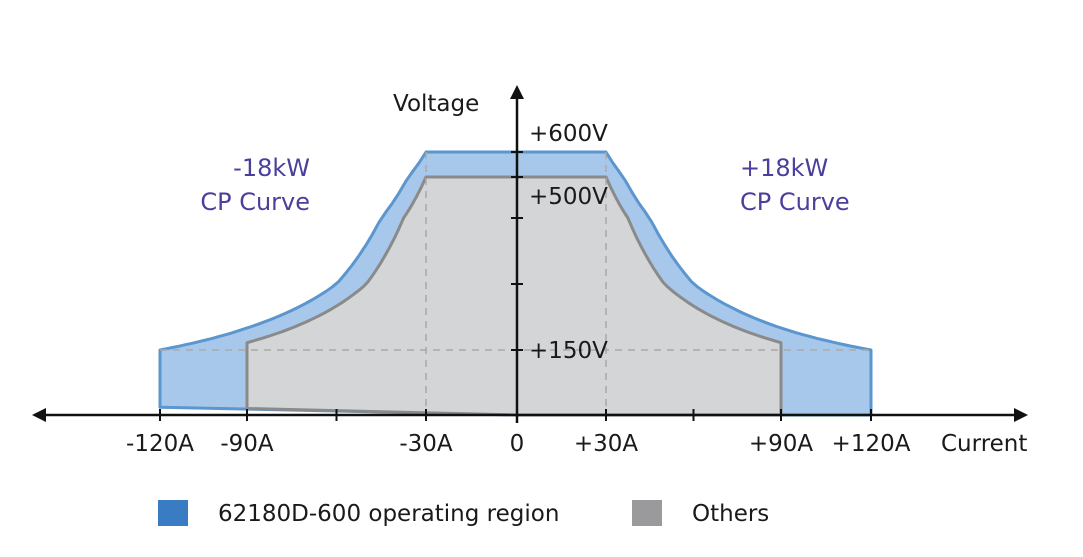 The height and width of the screenshot is (557, 1083). What do you see at coordinates (255, 185) in the screenshot?
I see `annotation-negative-cp: -18kW CP Curve` at bounding box center [255, 185].